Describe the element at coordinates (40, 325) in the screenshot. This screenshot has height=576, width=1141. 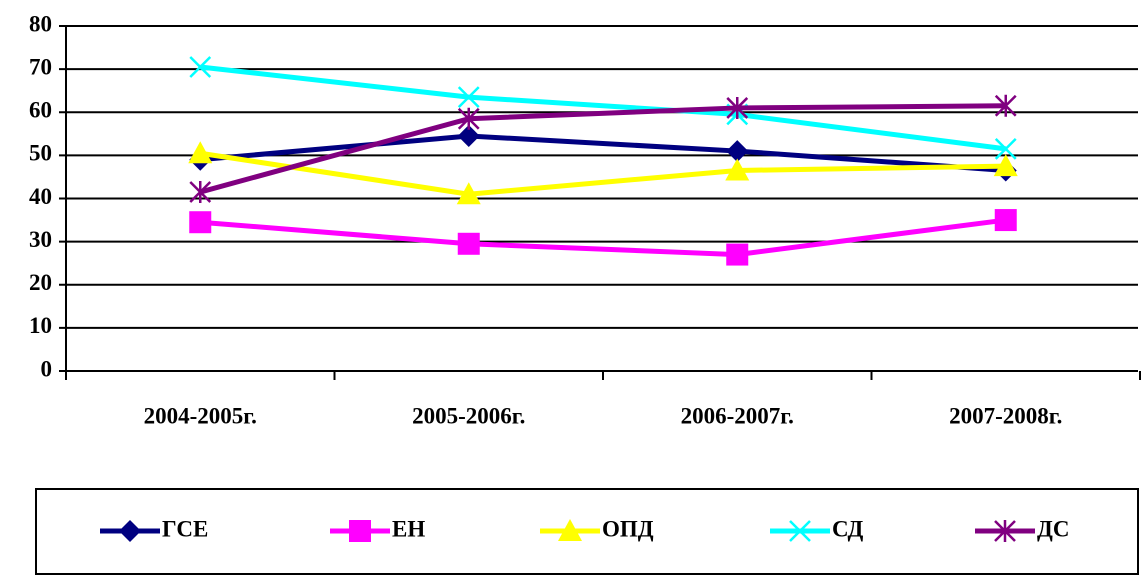
I see `y-tick-label: 10` at that location.